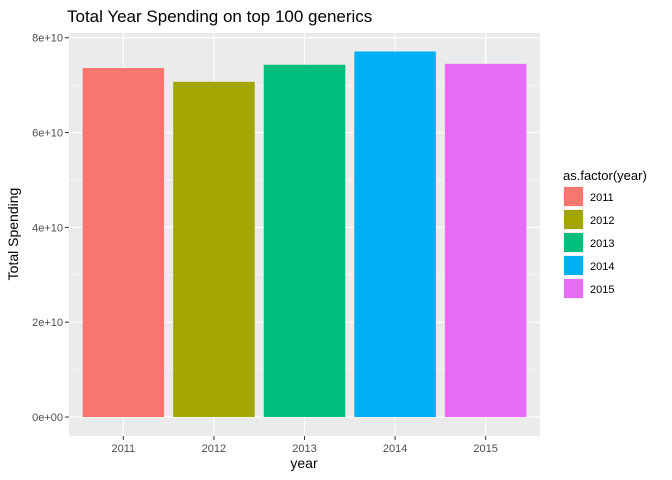  Describe the element at coordinates (219, 16) in the screenshot. I see `chart-title: Total Year Spending on top 100 generics` at that location.